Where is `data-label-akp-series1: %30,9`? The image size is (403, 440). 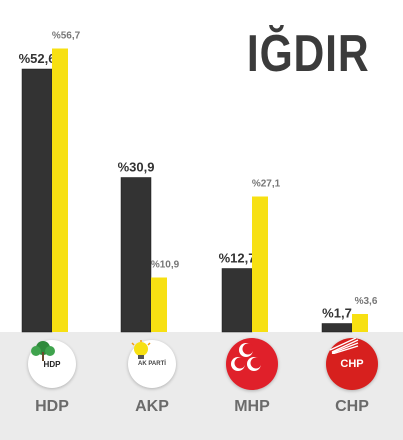 data-label-akp-series1: %30,9 is located at coordinates (136, 167).